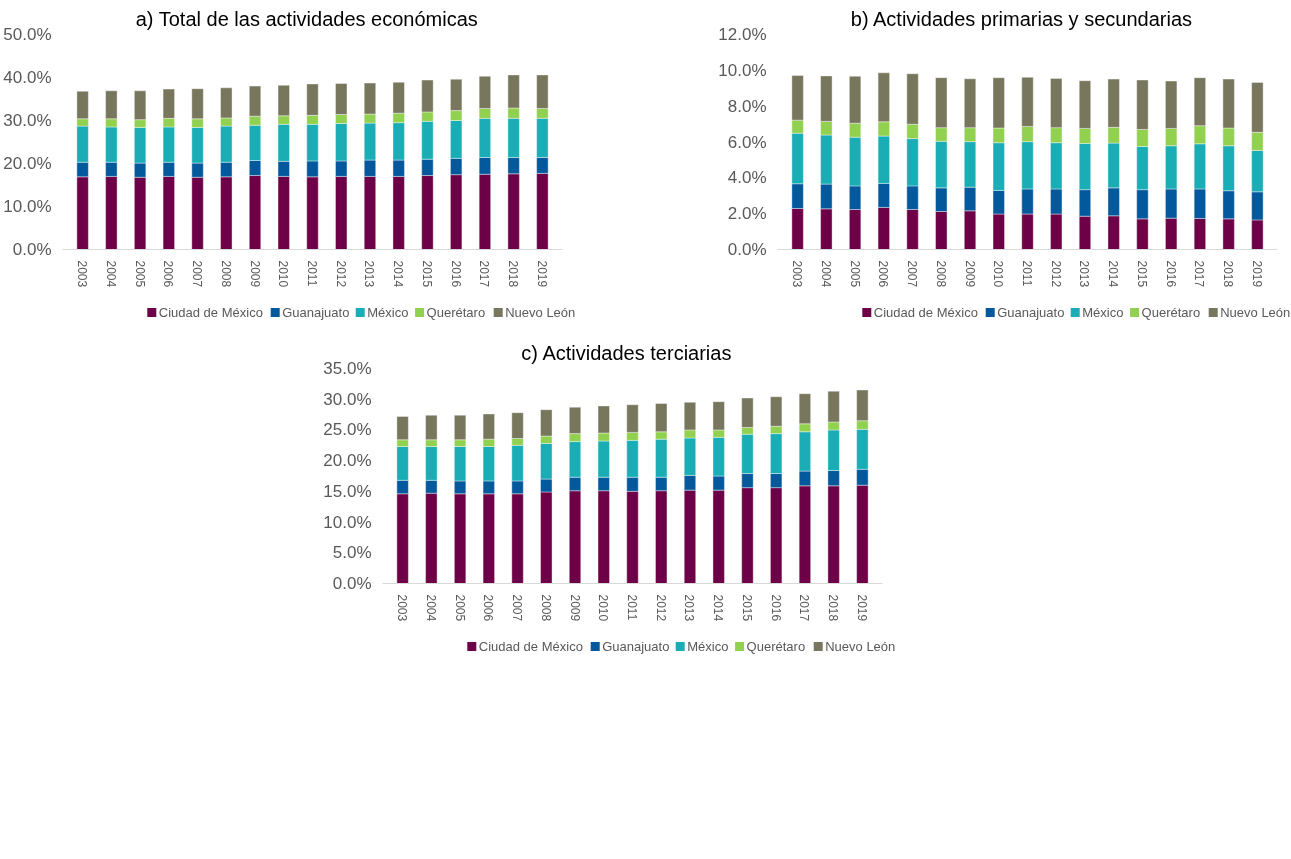  What do you see at coordinates (347, 430) in the screenshot?
I see `y-tick-label: 25.0%` at bounding box center [347, 430].